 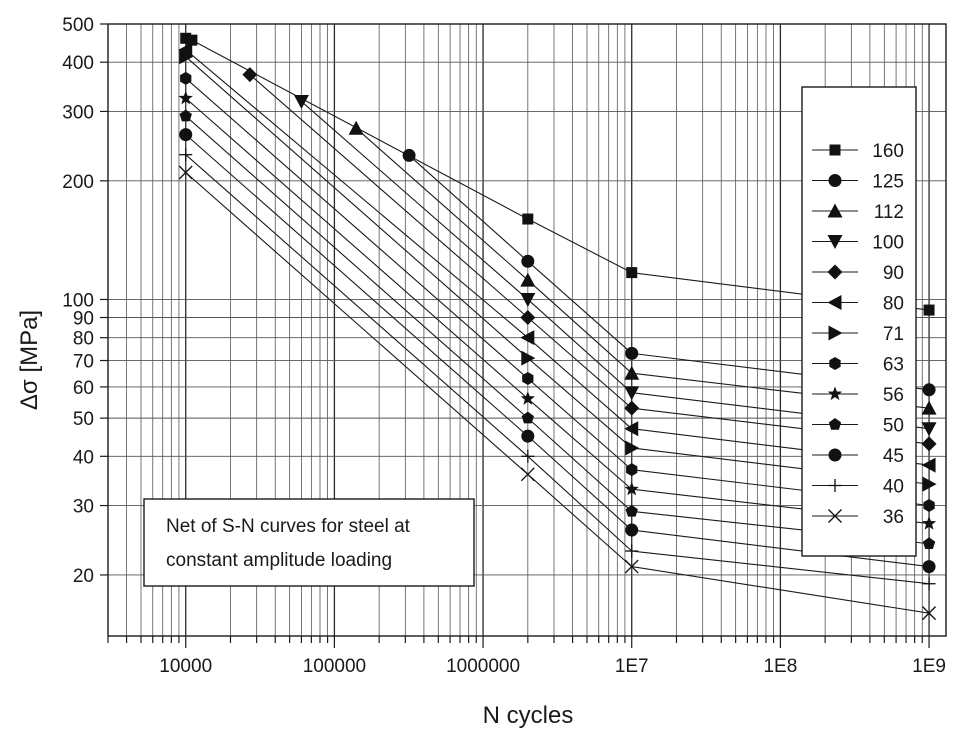 What do you see at coordinates (893, 395) in the screenshot?
I see `legend-label: 56` at bounding box center [893, 395].